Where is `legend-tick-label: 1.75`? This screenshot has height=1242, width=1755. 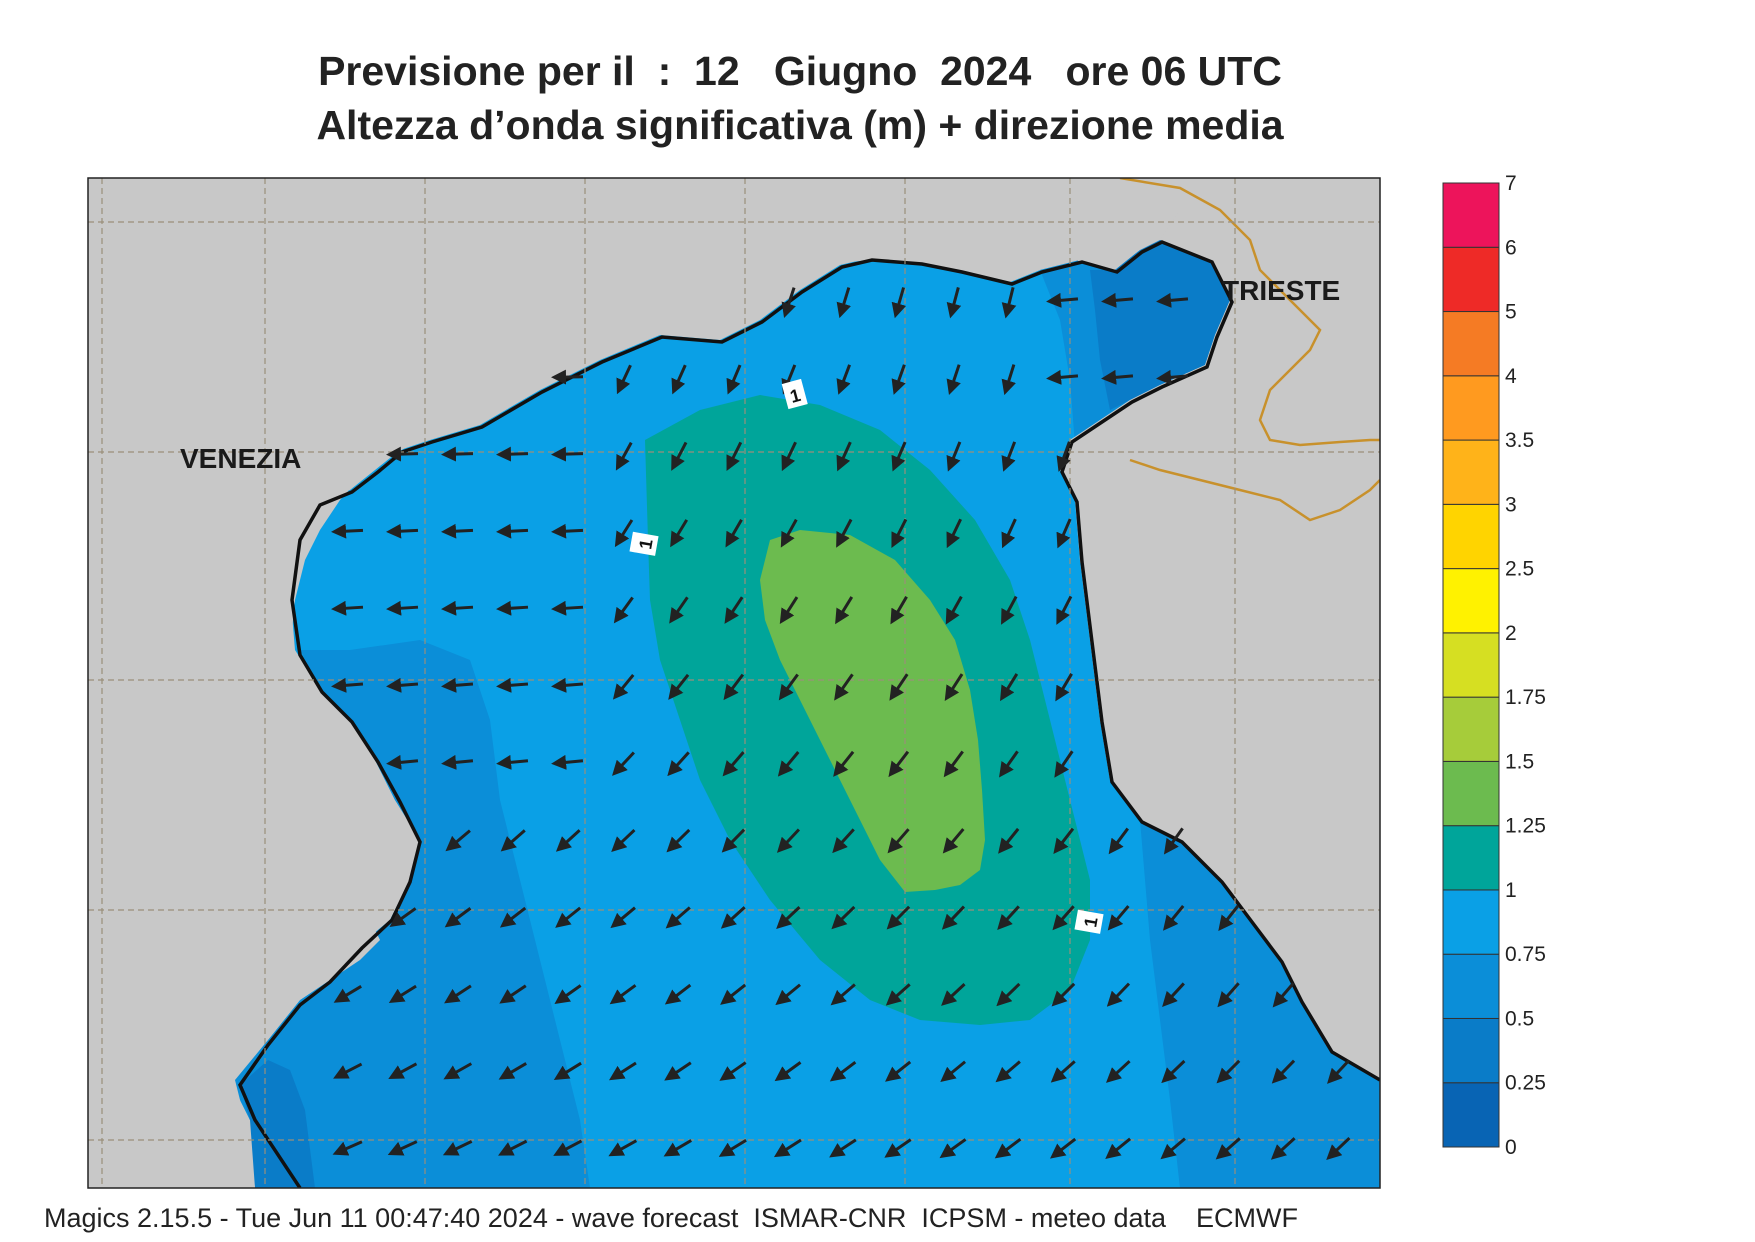 legend-tick-label: 1.75 is located at coordinates (1525, 697).